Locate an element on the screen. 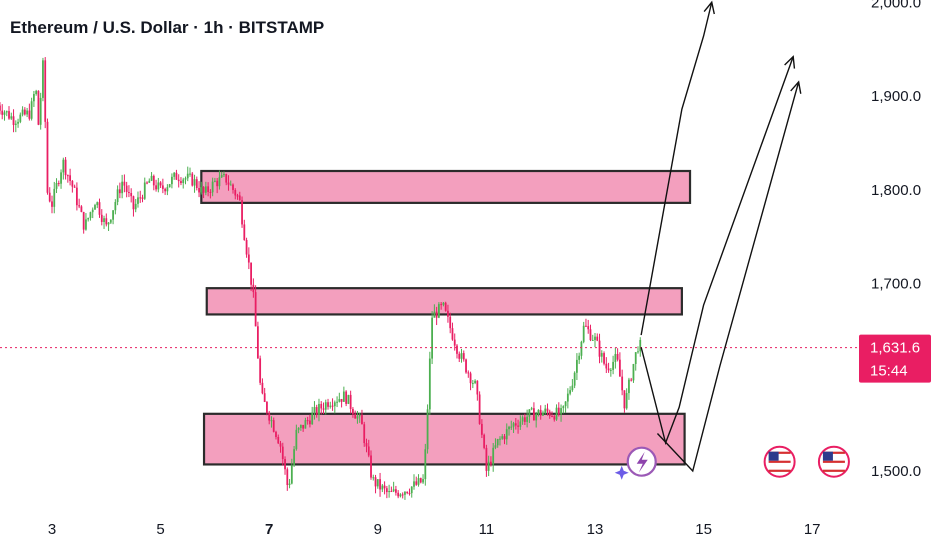 This screenshot has height=550, width=932. chart-title: Ethereum / U.S. Dollar · 1h · BITSTAMP is located at coordinates (167, 27).